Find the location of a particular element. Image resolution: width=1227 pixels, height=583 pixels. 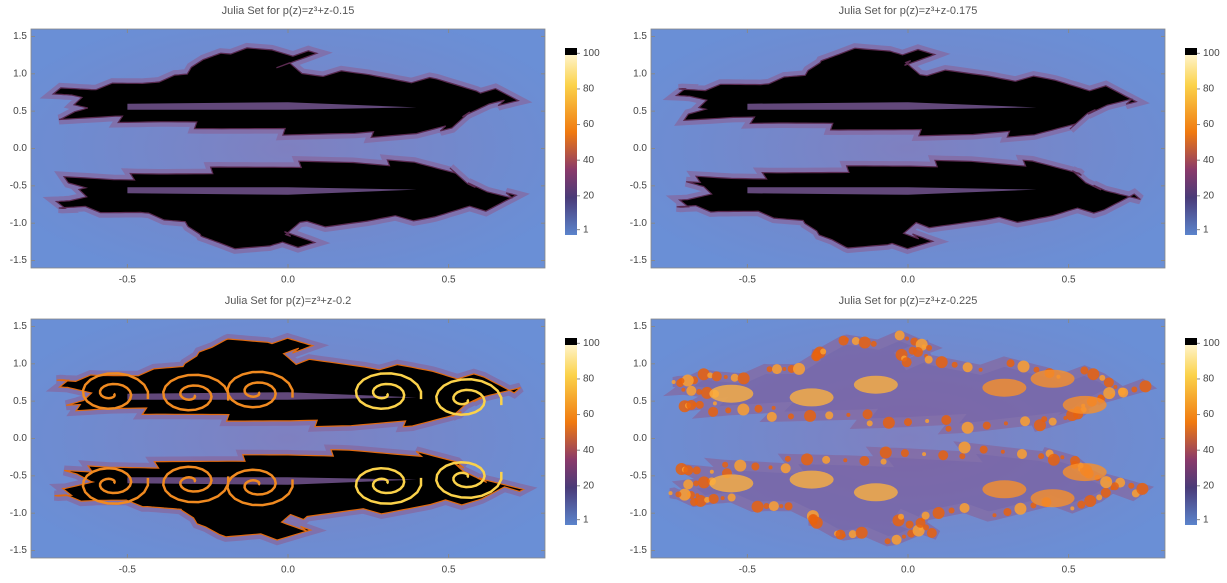

y-tick-label: 1.5 is located at coordinates (640, 36).